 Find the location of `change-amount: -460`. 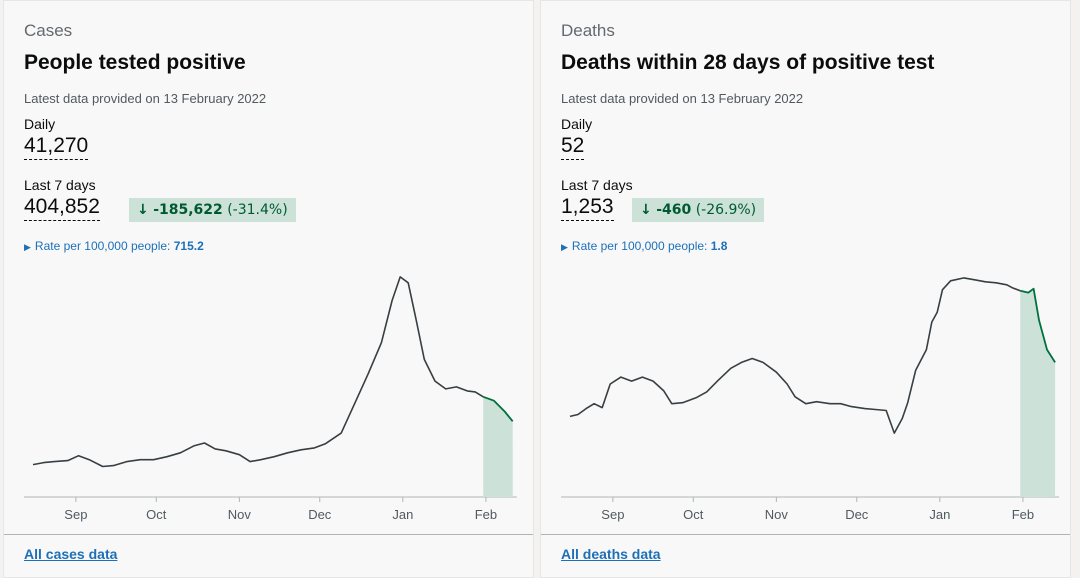

change-amount: -460 is located at coordinates (674, 210).